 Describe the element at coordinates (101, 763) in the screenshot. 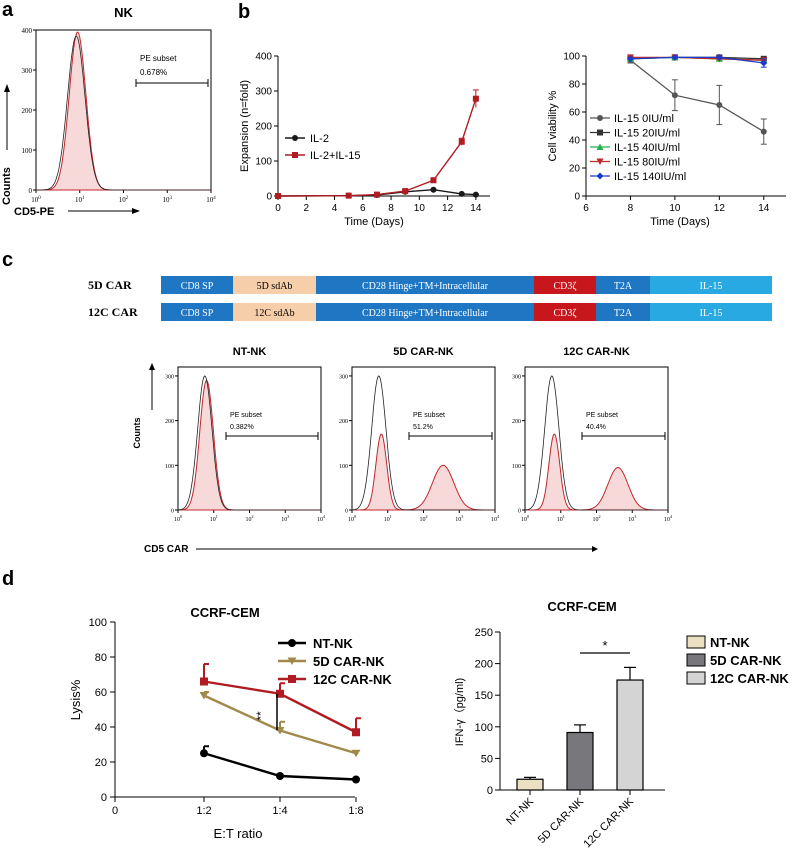

I see `d1-ytick-label: 20` at that location.